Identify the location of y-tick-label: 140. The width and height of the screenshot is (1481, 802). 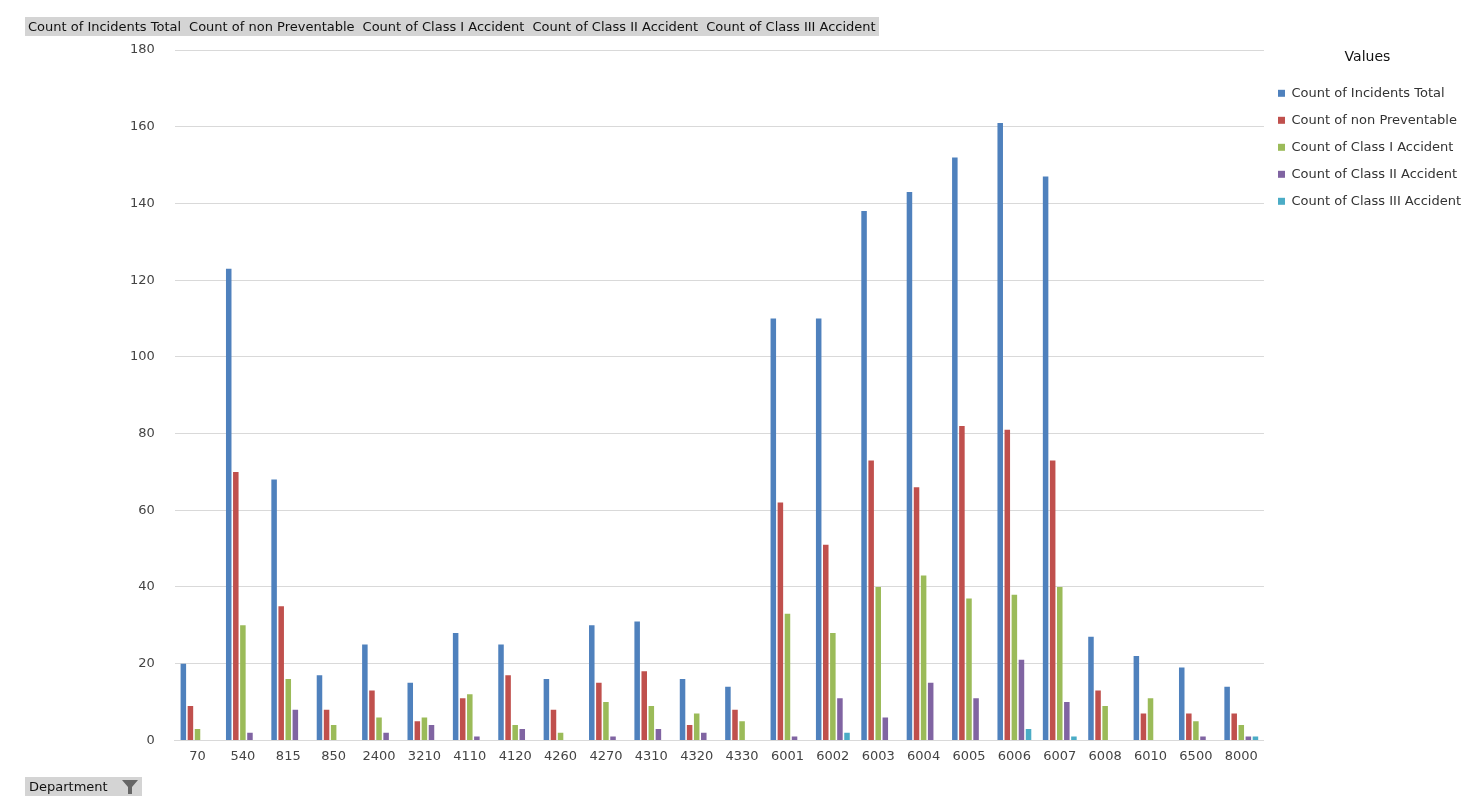
(142, 202).